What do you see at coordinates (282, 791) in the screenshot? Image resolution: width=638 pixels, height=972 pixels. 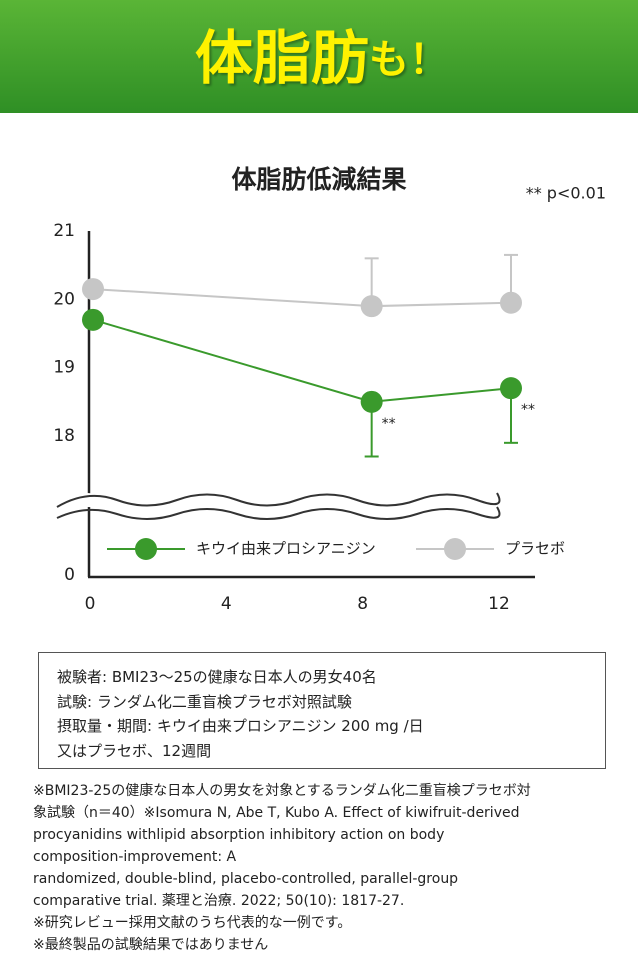 I see `footnote-line: ※BMI23-25の健康な日本人の男女を対象とするランダム化二重盲検プラセボ対` at bounding box center [282, 791].